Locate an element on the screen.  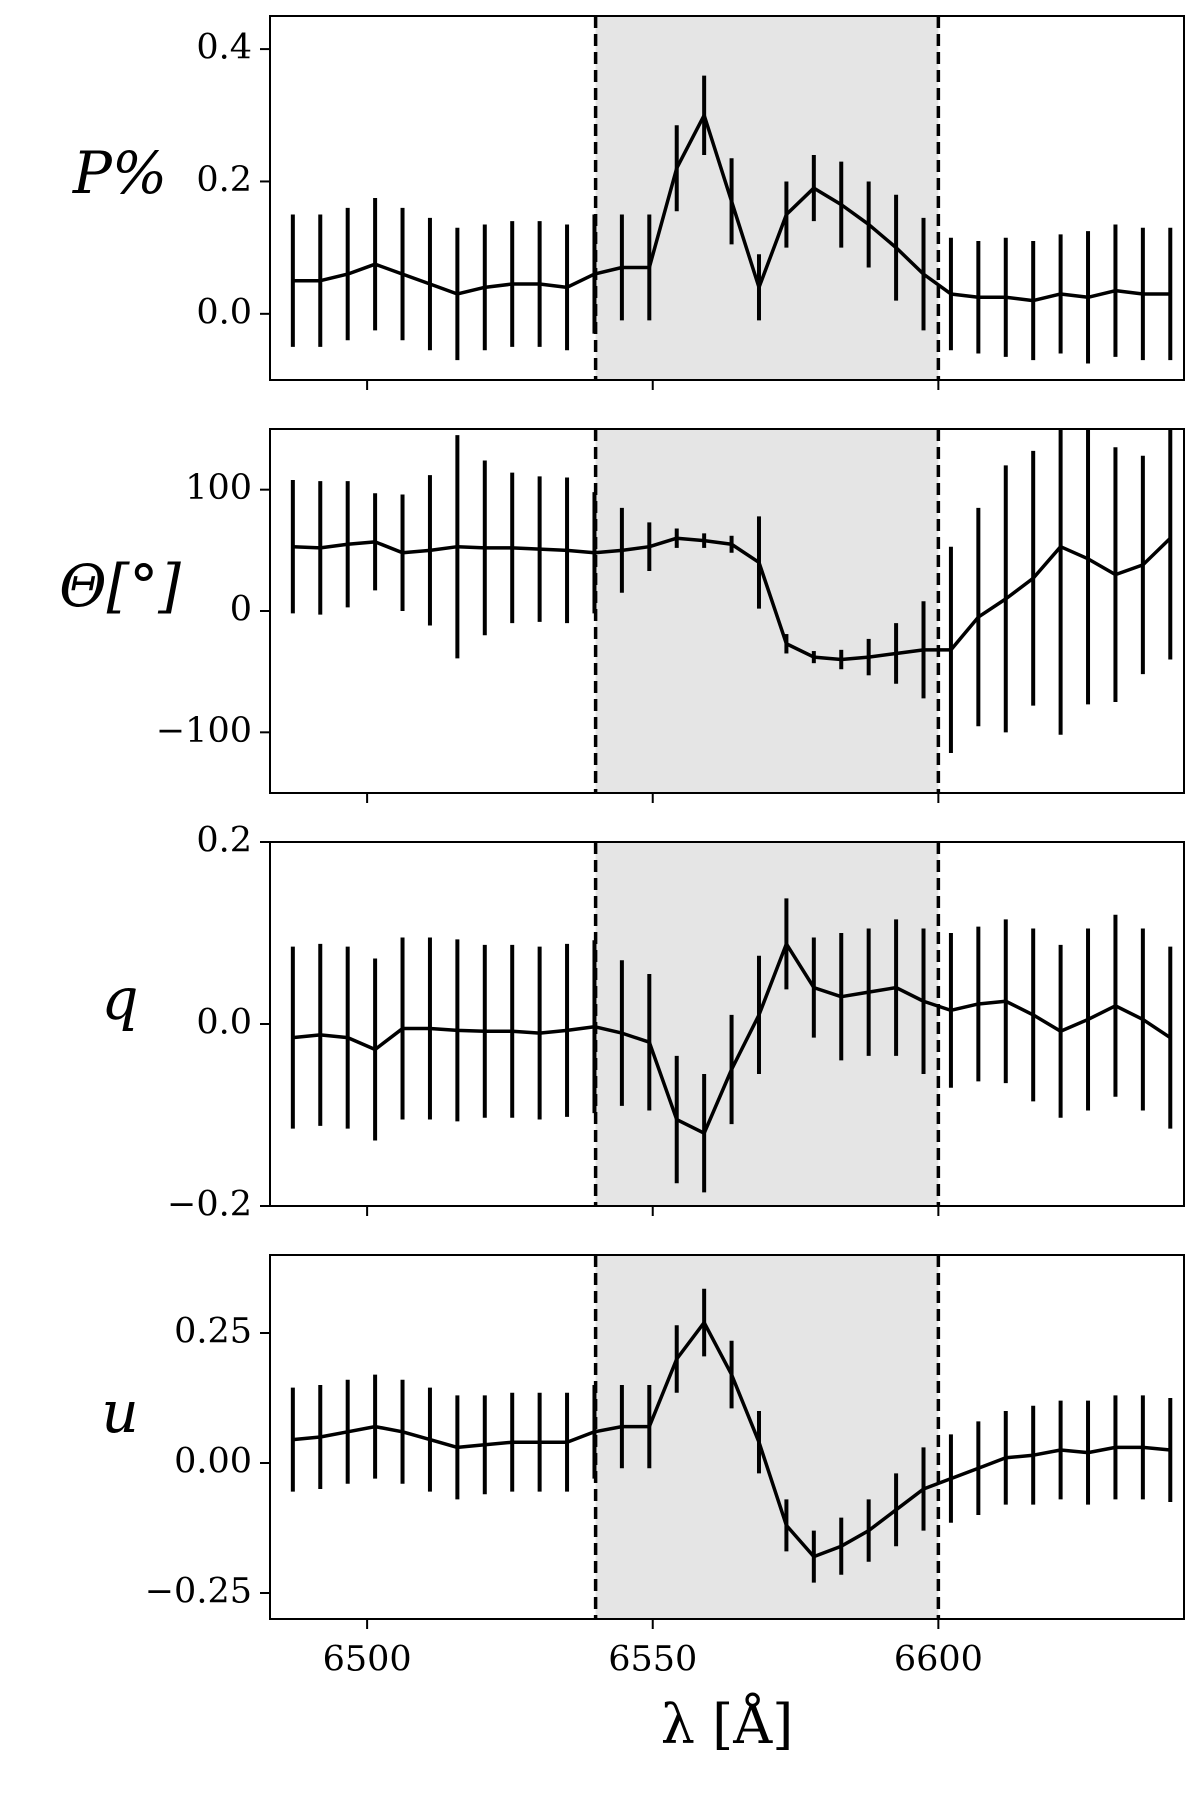
x-tick-label: 6550 is located at coordinates (652, 1660).